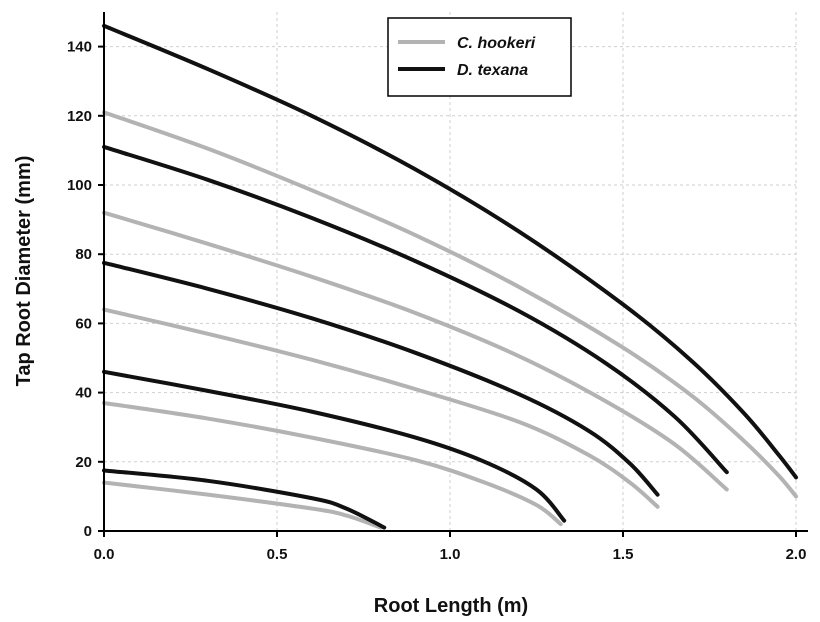  Describe the element at coordinates (88, 531) in the screenshot. I see `y-tick-label: 0` at that location.